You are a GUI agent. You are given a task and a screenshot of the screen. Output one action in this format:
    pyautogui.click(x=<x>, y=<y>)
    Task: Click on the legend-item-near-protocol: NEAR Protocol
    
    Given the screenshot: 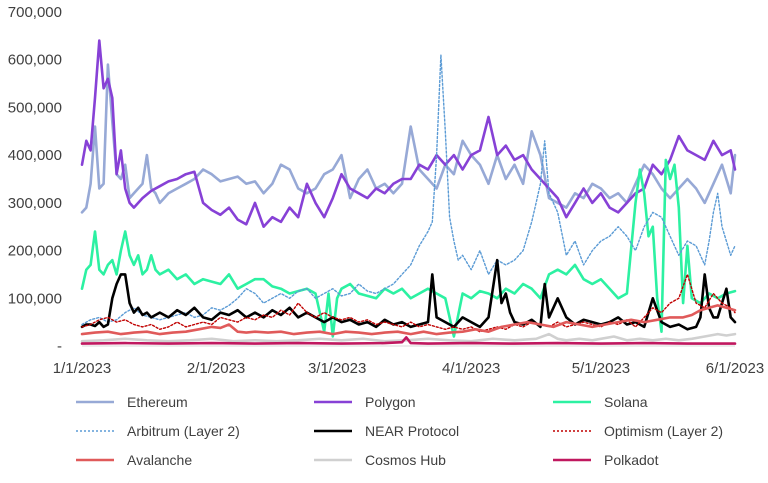 What is the action you would take?
    pyautogui.click(x=386, y=431)
    